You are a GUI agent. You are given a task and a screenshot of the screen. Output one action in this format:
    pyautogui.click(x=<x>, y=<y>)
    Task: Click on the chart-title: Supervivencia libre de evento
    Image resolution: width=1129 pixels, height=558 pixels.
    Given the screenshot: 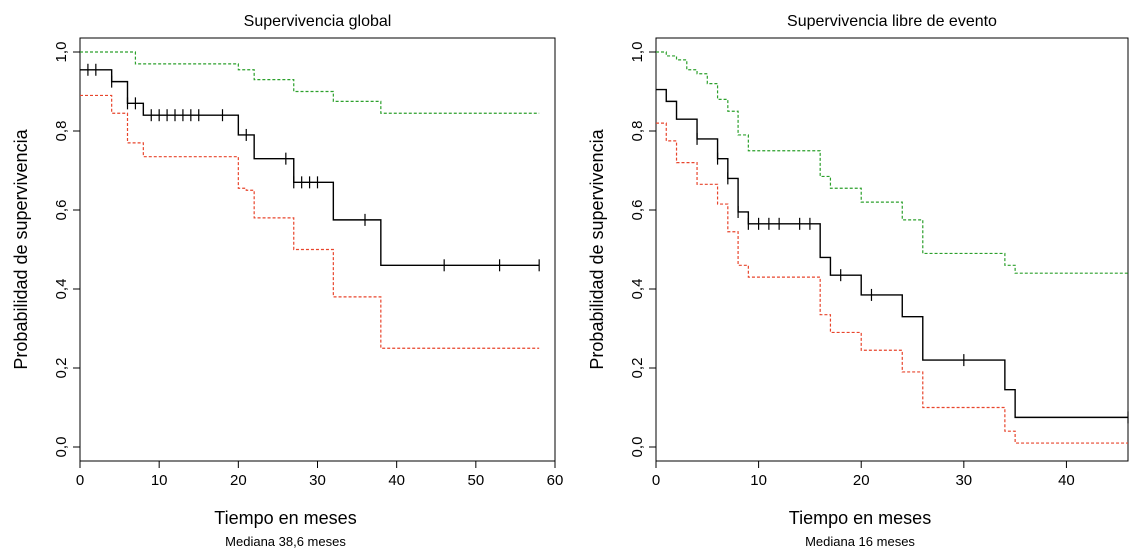 What is the action you would take?
    pyautogui.click(x=892, y=21)
    